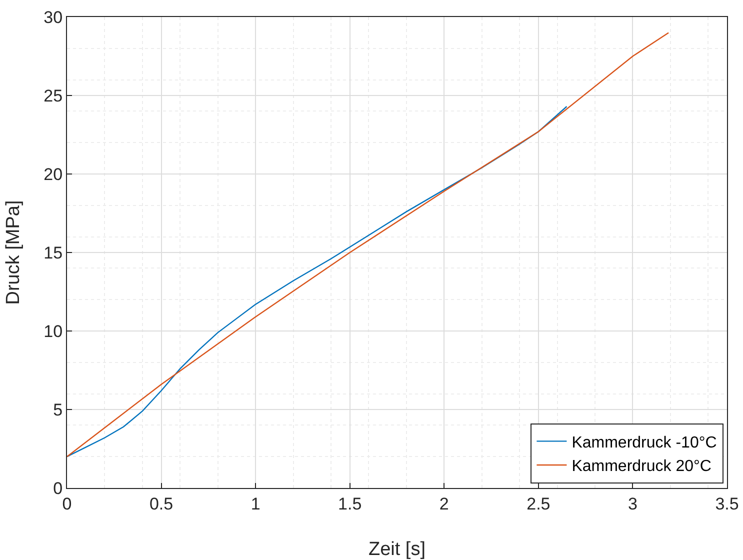 This screenshot has height=560, width=743. I want to click on y-tick-label: 0, so click(58, 488).